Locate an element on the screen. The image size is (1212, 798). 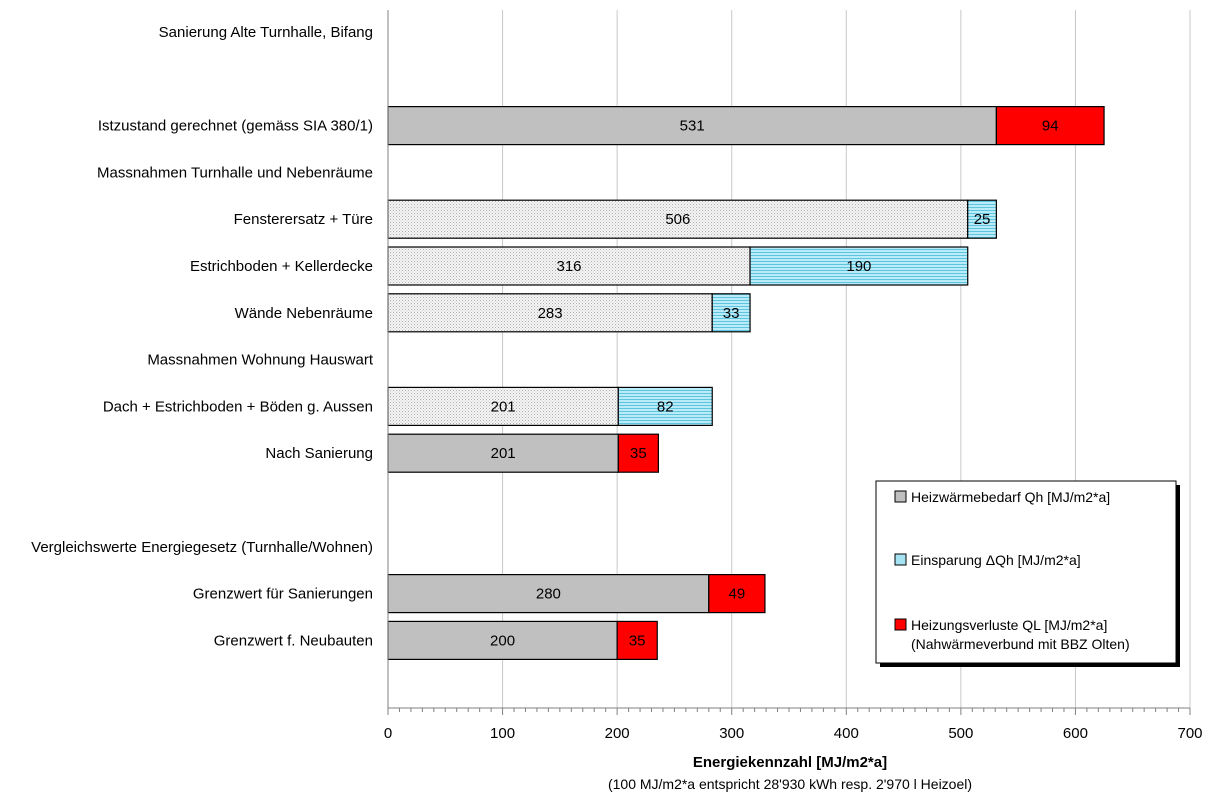
x-tick-label: 200 is located at coordinates (617, 733).